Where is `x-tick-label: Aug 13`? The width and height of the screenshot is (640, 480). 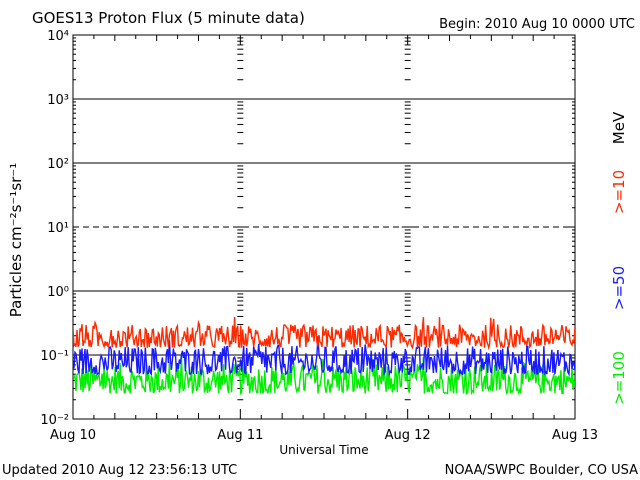
x-tick-label: Aug 13 is located at coordinates (575, 435).